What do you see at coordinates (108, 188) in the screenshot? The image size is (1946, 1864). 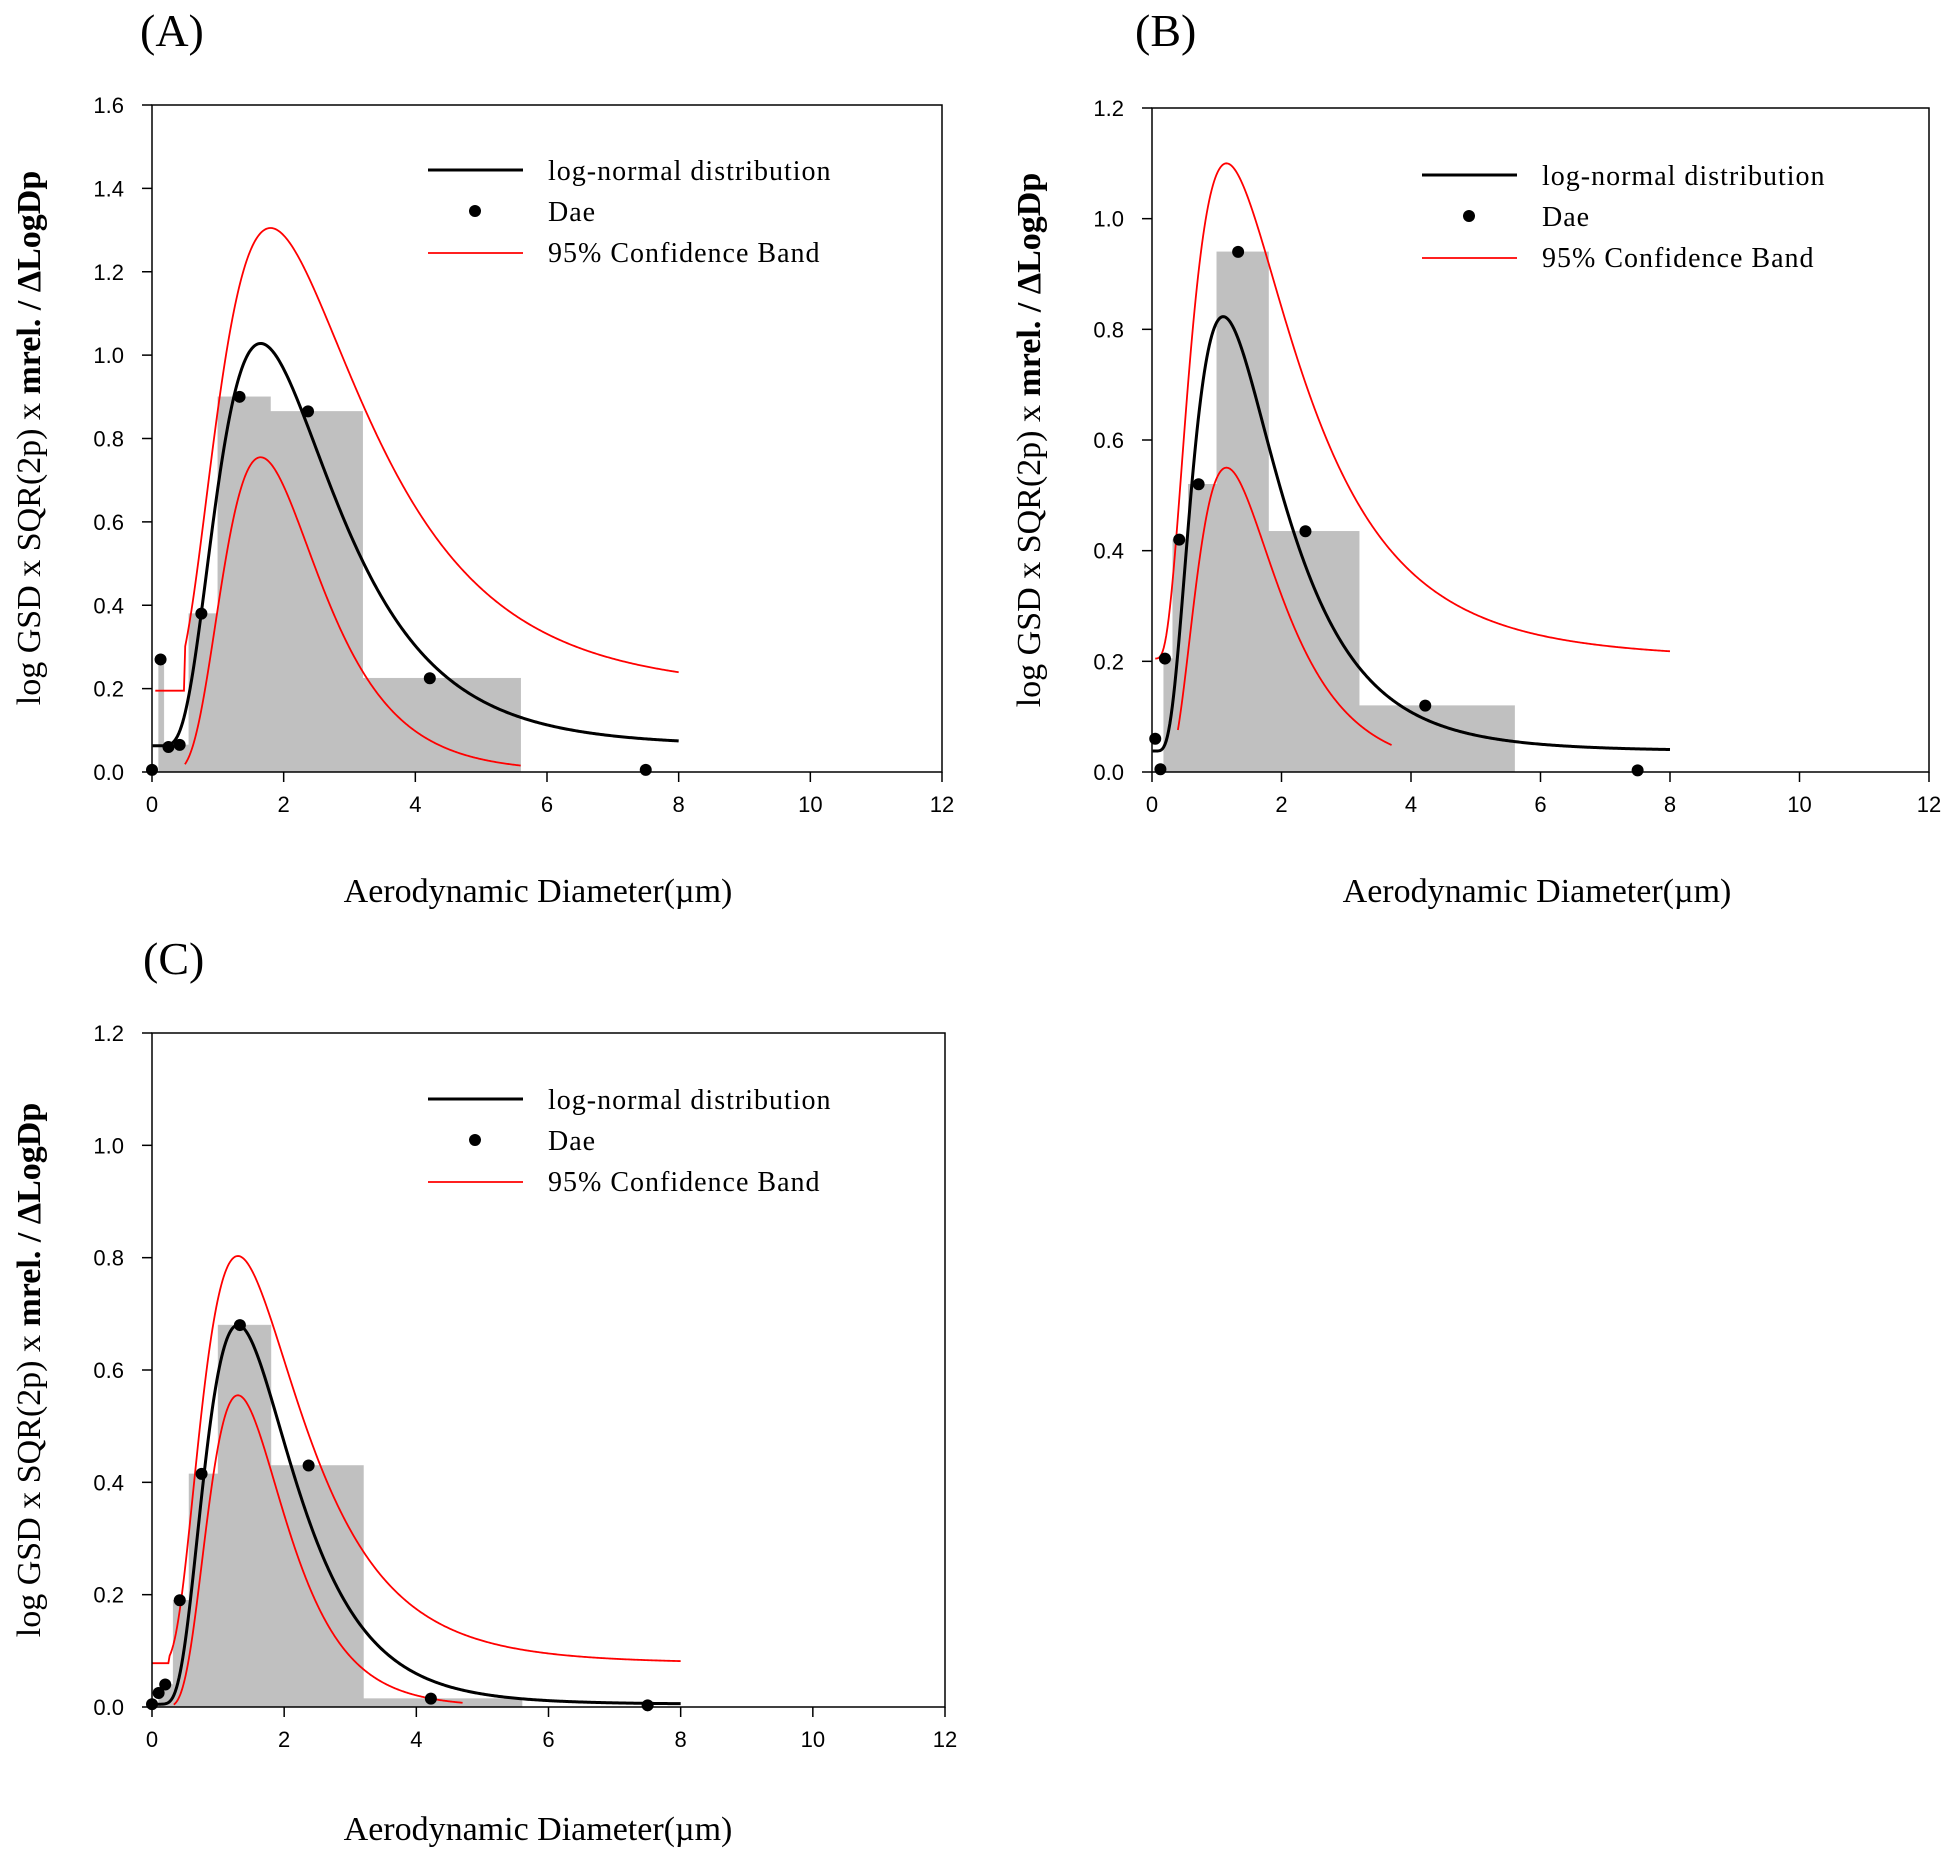 I see `y-tick-label: 1.4` at bounding box center [108, 188].